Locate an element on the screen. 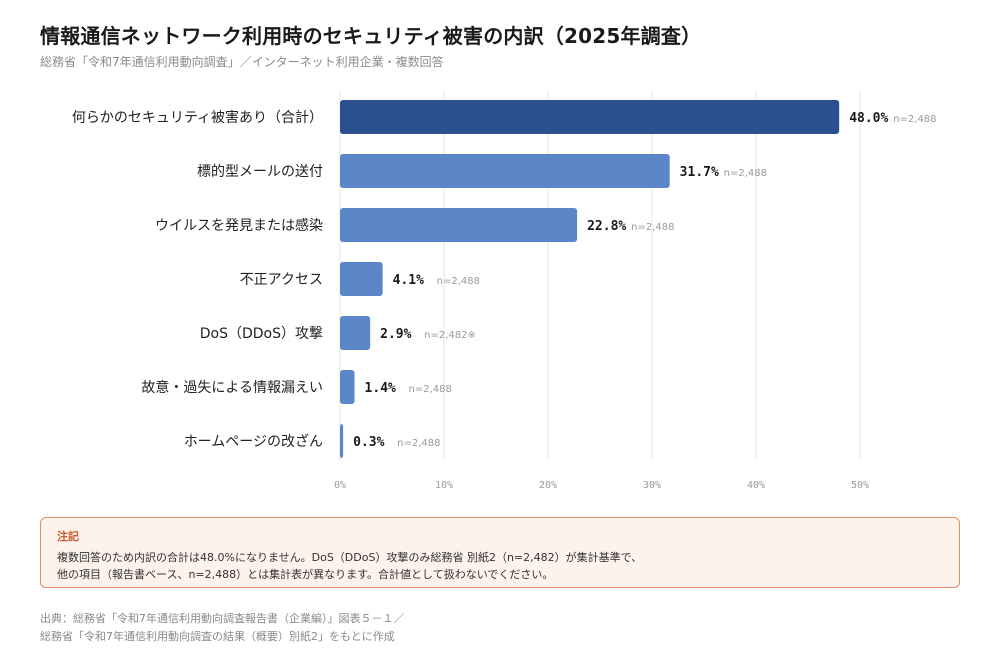  value-label: 0.3% is located at coordinates (368, 442).